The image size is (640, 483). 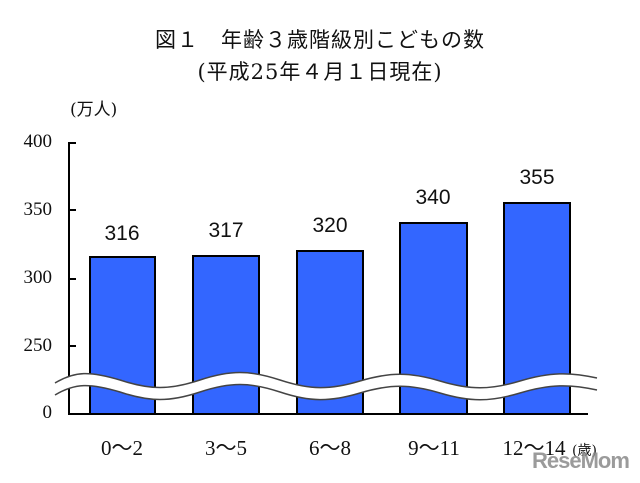 I want to click on value-label-0-2: 316, so click(x=122, y=233).